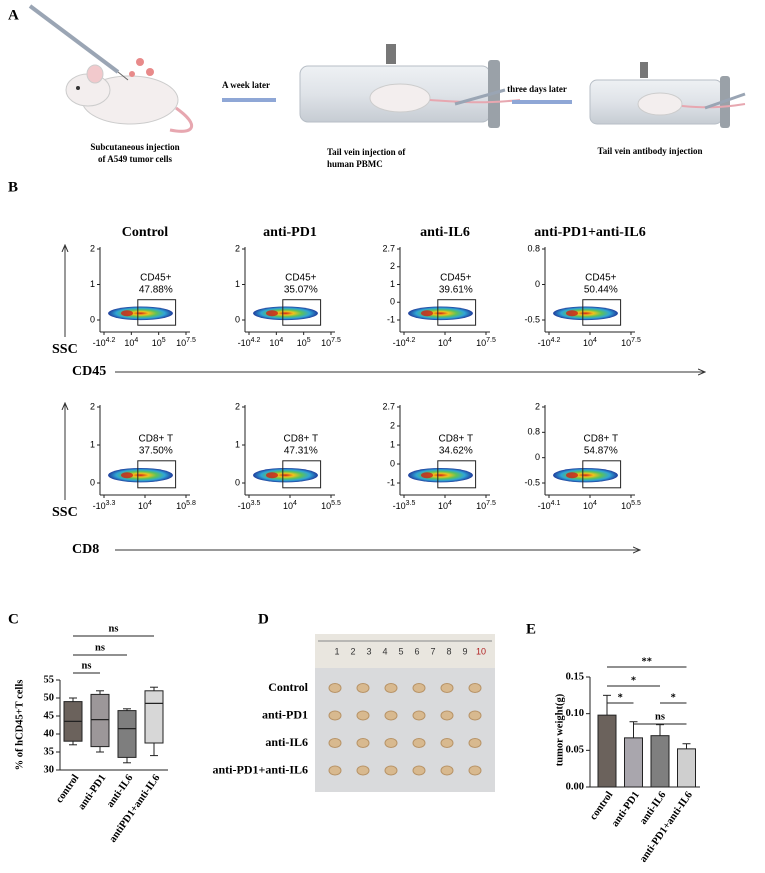  I want to click on y-tick-label: 0.00, so click(575, 786).